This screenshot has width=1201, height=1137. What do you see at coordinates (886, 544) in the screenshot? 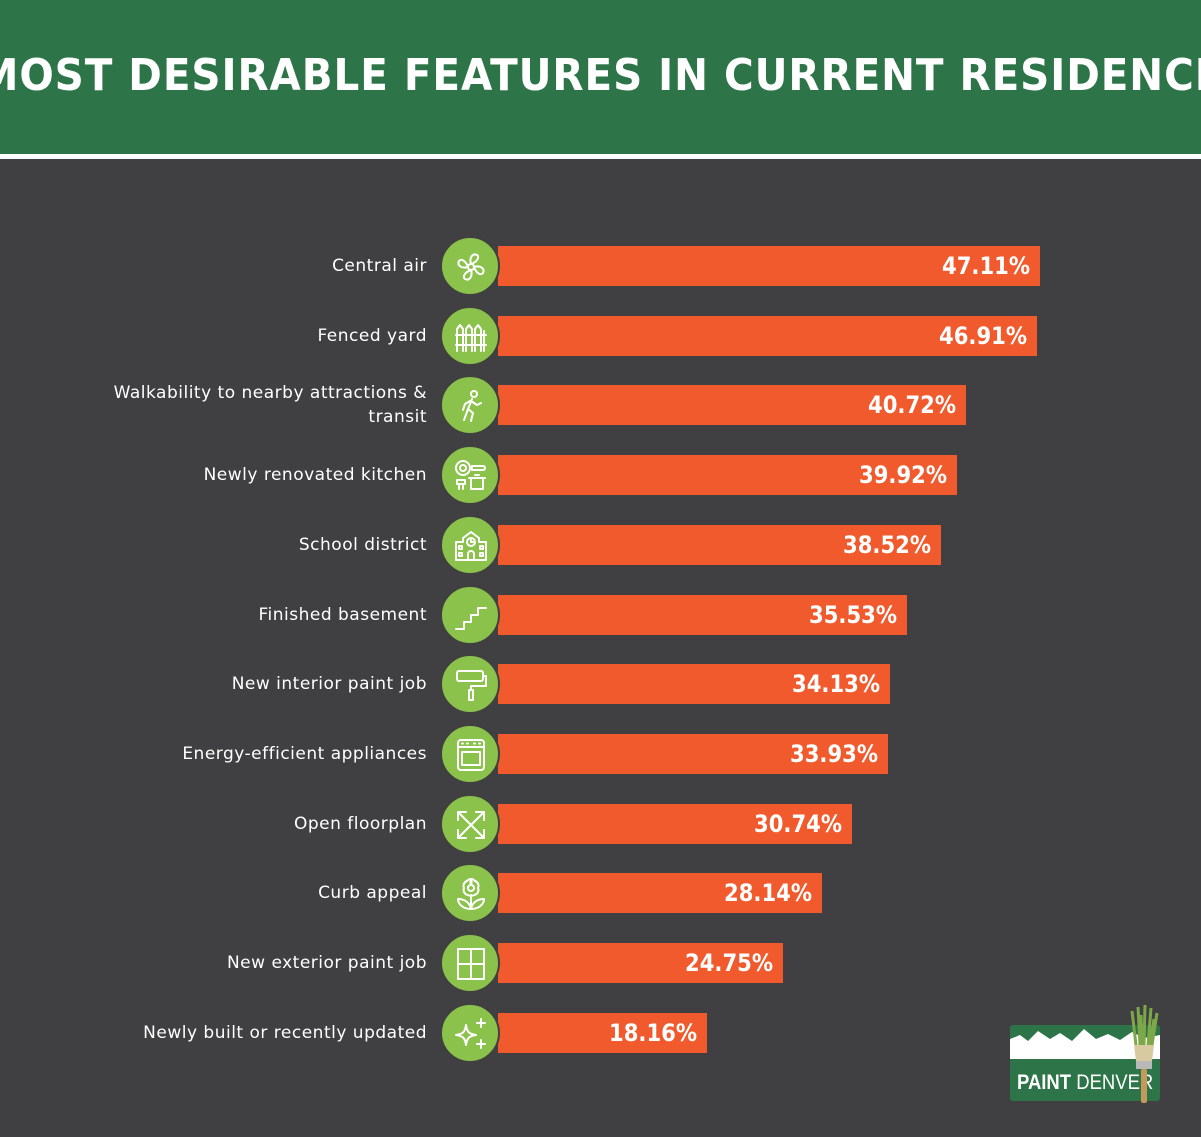
I see `value-label: 38.52%` at bounding box center [886, 544].